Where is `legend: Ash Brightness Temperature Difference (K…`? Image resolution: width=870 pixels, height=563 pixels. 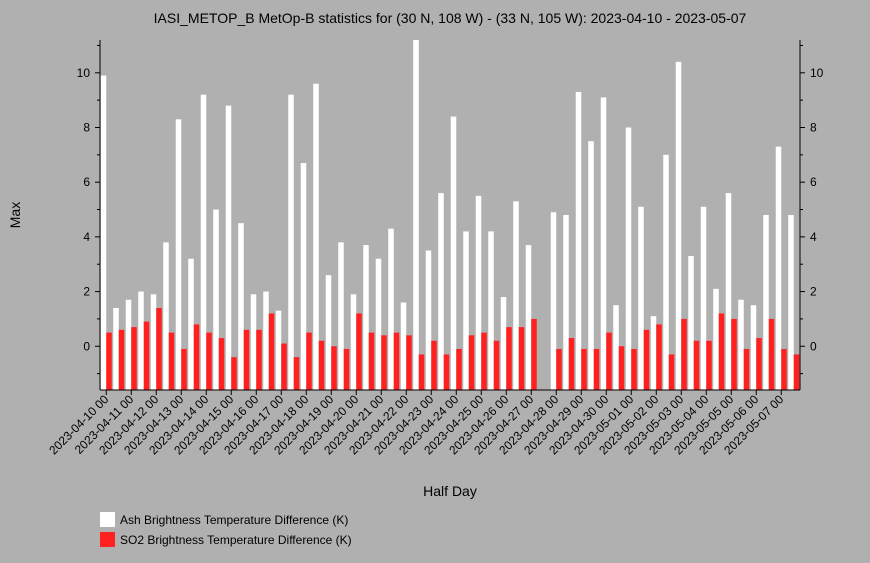 legend: Ash Brightness Temperature Difference (K… is located at coordinates (226, 529).